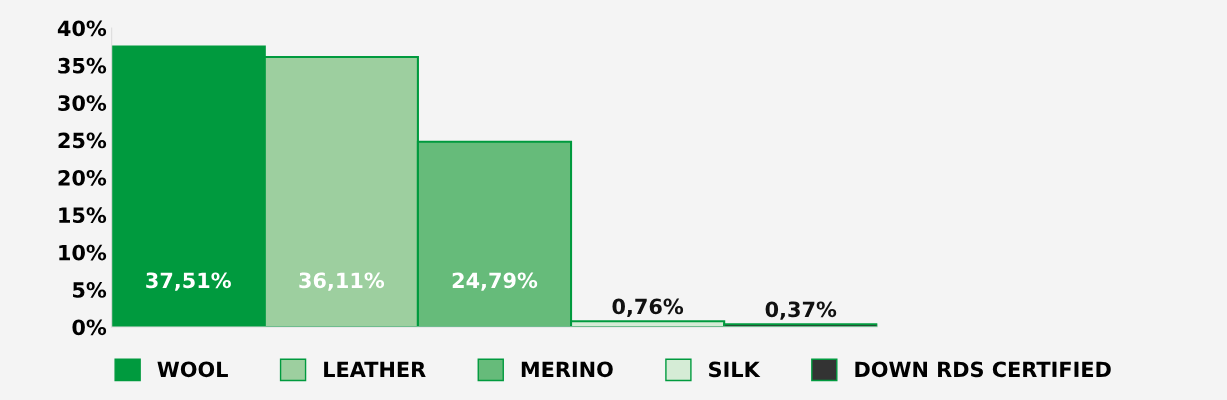 The height and width of the screenshot is (400, 1227). I want to click on legend-label: WOOL, so click(192, 369).